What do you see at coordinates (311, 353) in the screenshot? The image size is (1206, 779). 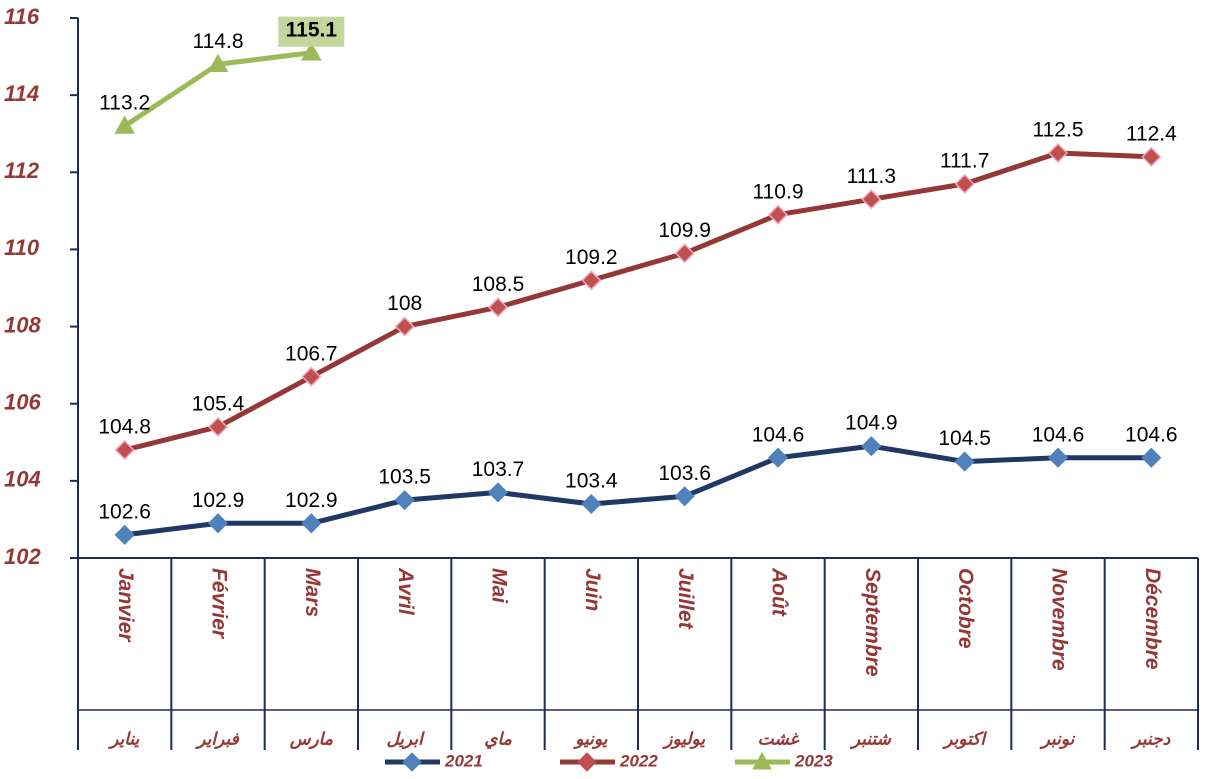 I see `data-label: 106.7` at bounding box center [311, 353].